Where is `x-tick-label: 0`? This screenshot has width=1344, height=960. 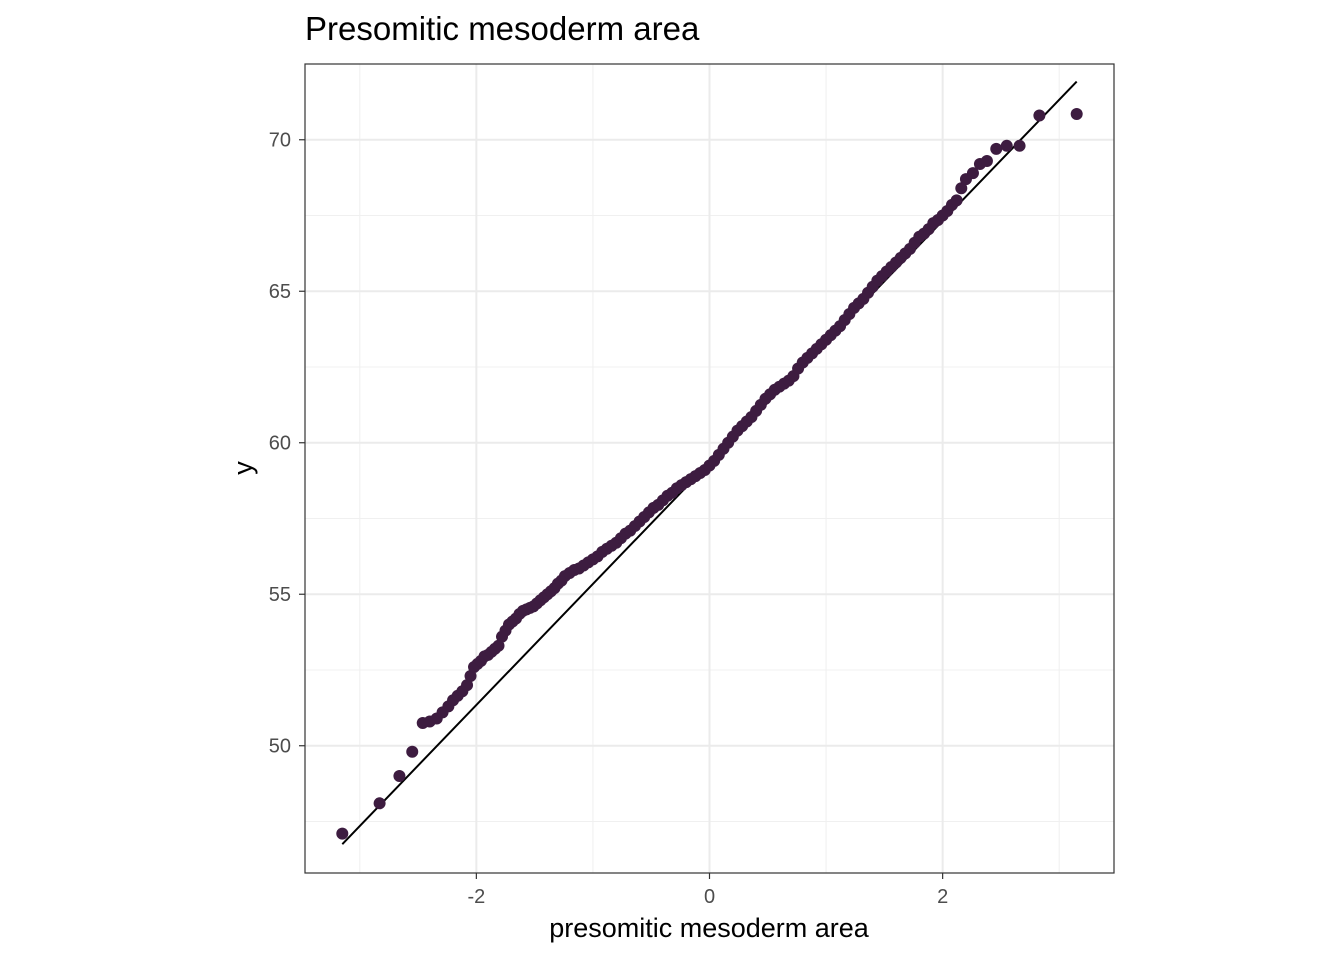 x-tick-label: 0 is located at coordinates (709, 897).